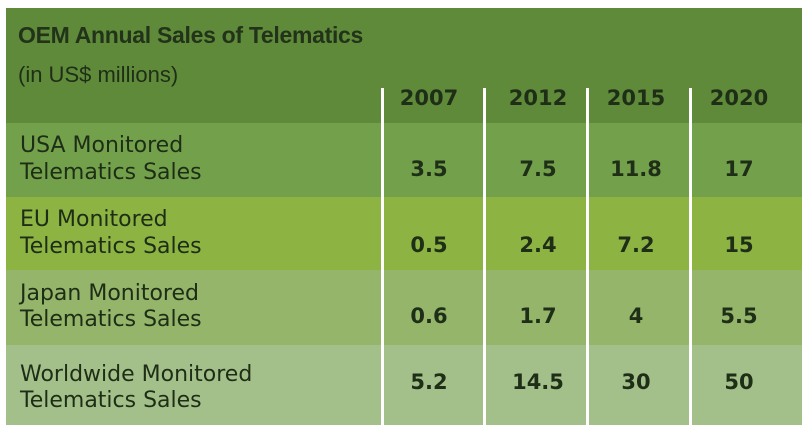  What do you see at coordinates (136, 374) in the screenshot?
I see `row-label-line1: Worldwide Monitored` at bounding box center [136, 374].